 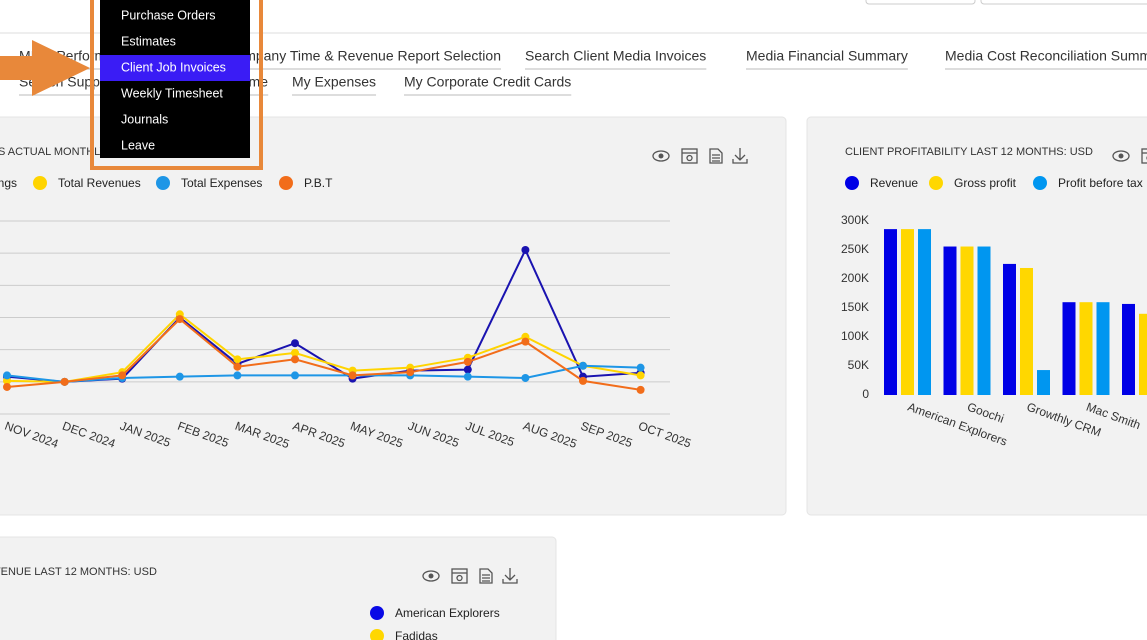 I want to click on card, so click(x=278, y=588).